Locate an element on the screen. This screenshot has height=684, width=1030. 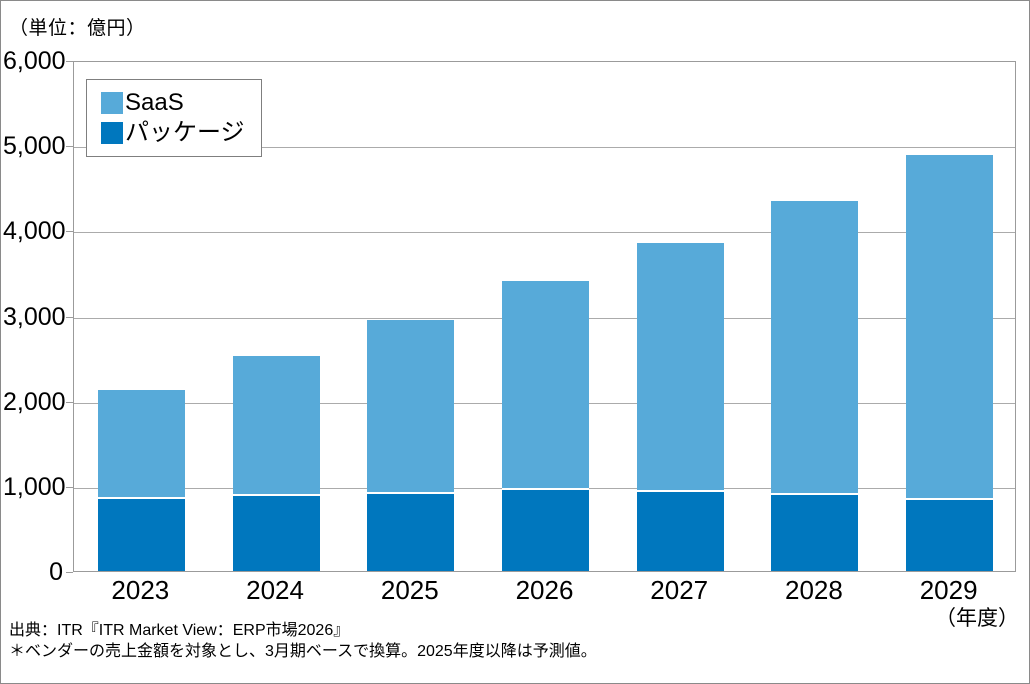
bar-slot-2028 is located at coordinates (815, 316).